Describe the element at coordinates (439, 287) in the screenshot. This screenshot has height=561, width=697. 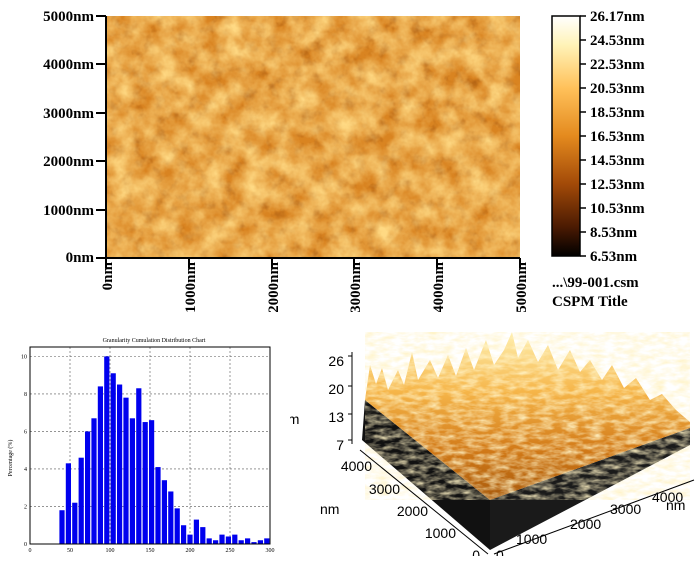
I see `x-tick-label: 4000nm` at that location.